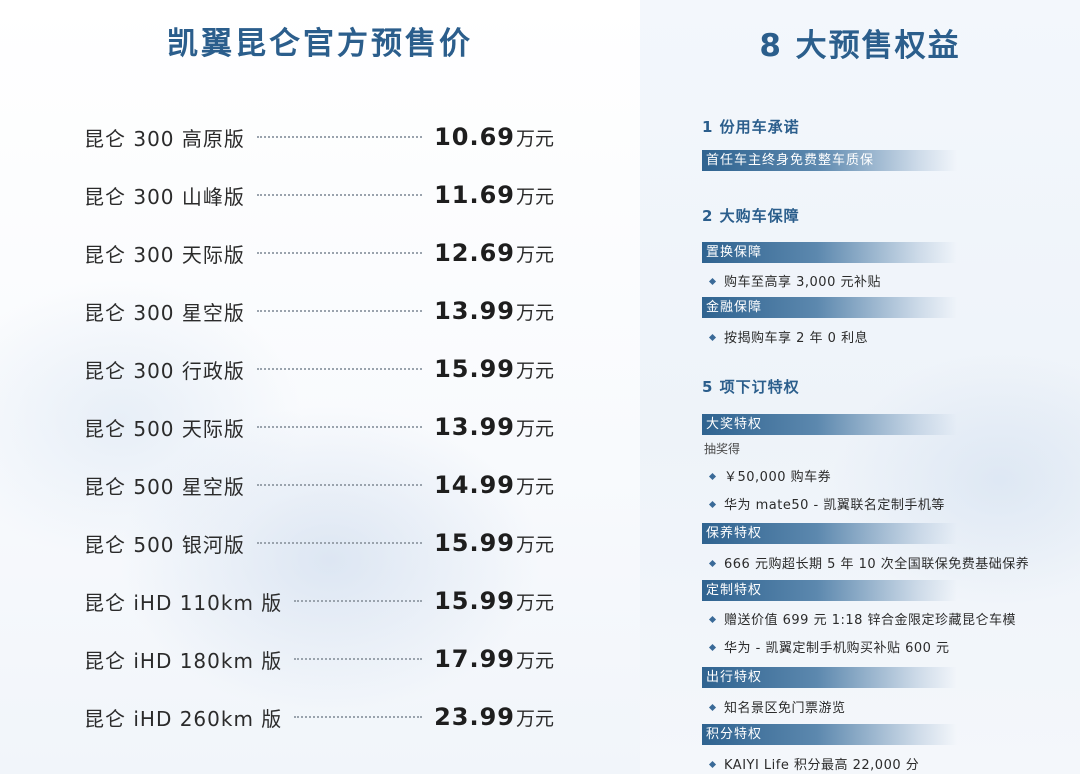 Image resolution: width=1080 pixels, height=774 pixels. Describe the element at coordinates (164, 196) in the screenshot. I see `model-name: 昆仑 300 山峰版` at that location.